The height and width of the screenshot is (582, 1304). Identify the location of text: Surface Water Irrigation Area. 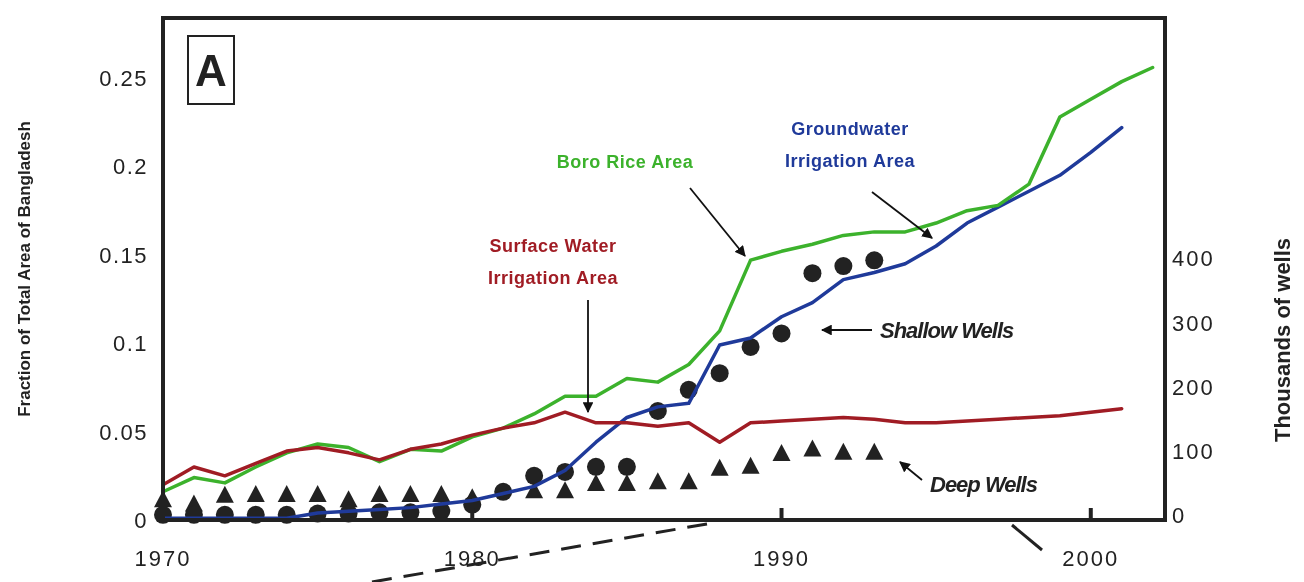
(553, 262).